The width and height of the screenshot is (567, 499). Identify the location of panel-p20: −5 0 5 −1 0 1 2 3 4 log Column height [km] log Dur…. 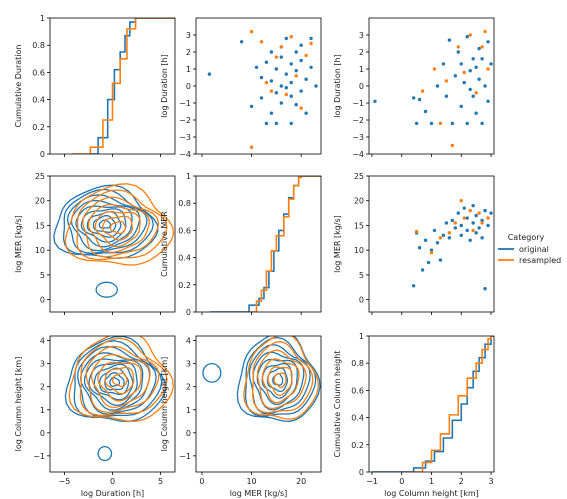
(95, 416).